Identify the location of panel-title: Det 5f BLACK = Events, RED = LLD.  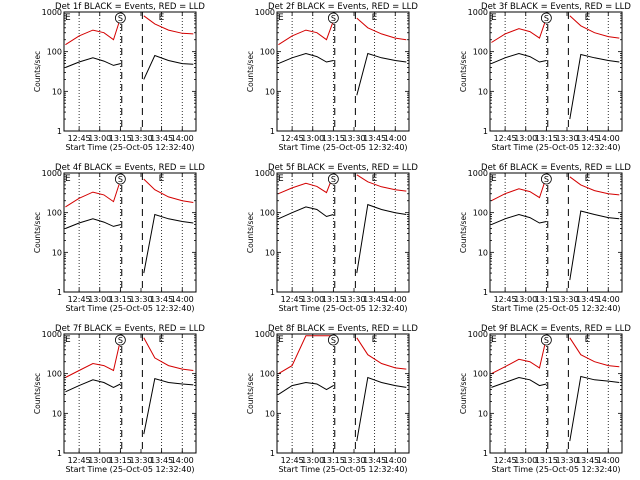
(343, 168).